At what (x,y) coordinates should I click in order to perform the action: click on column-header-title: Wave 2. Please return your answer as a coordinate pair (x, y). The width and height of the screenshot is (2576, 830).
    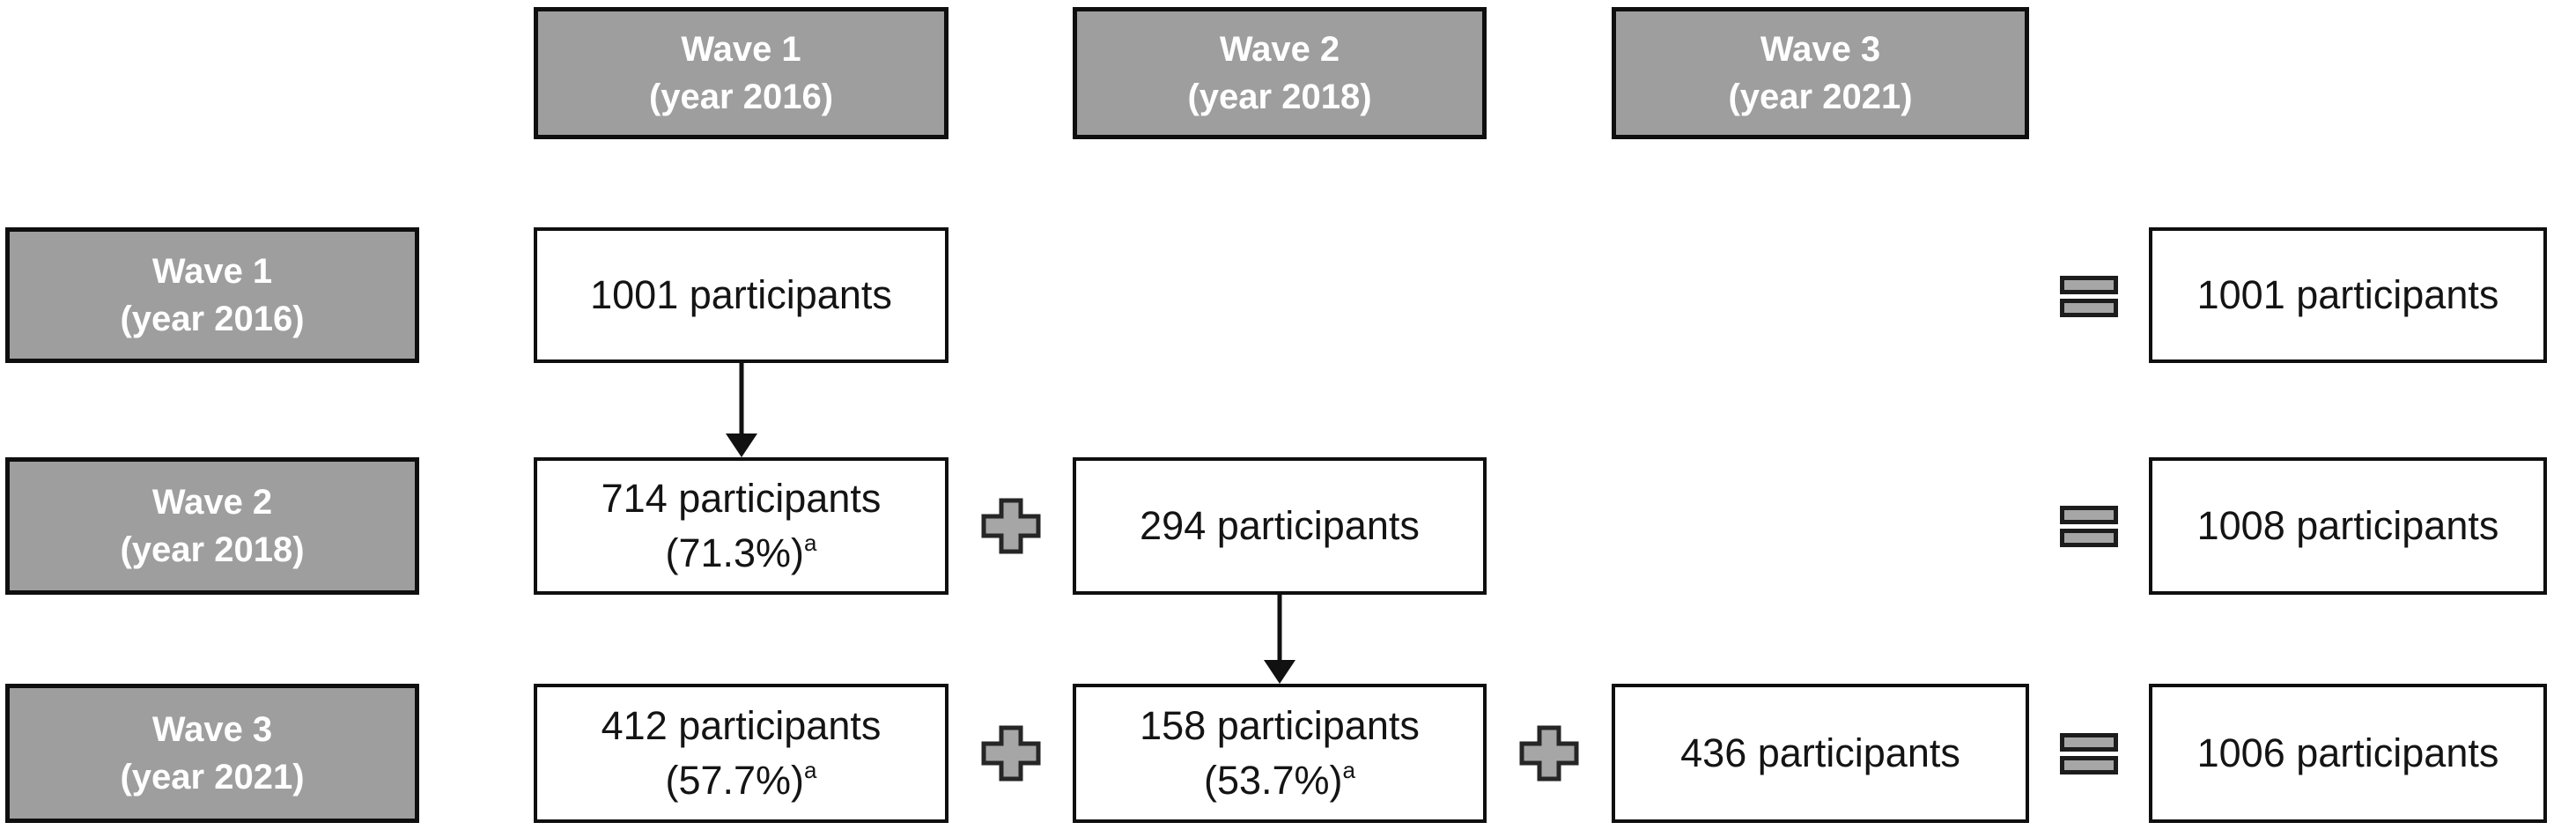
    Looking at the image, I should click on (1279, 49).